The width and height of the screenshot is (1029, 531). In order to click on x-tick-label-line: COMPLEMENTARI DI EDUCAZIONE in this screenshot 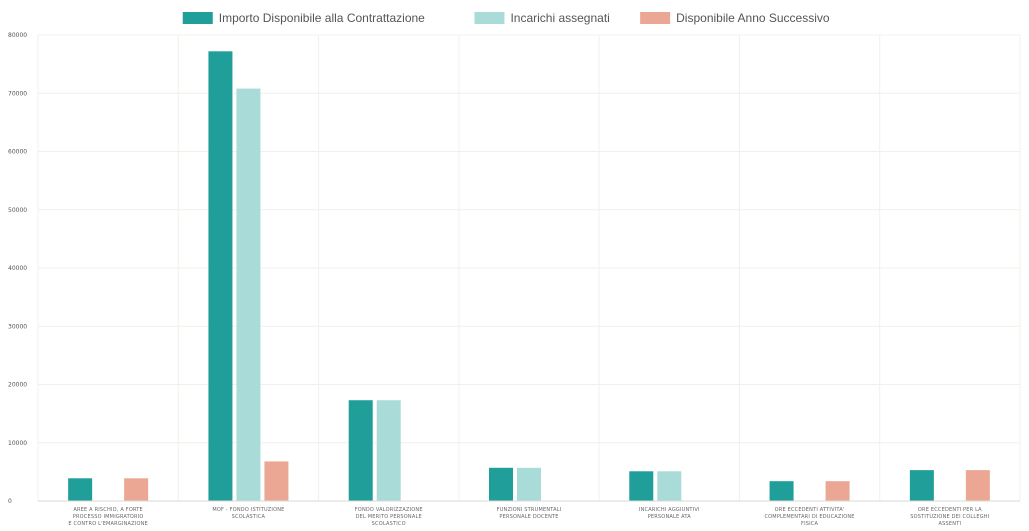, I will do `click(809, 517)`.